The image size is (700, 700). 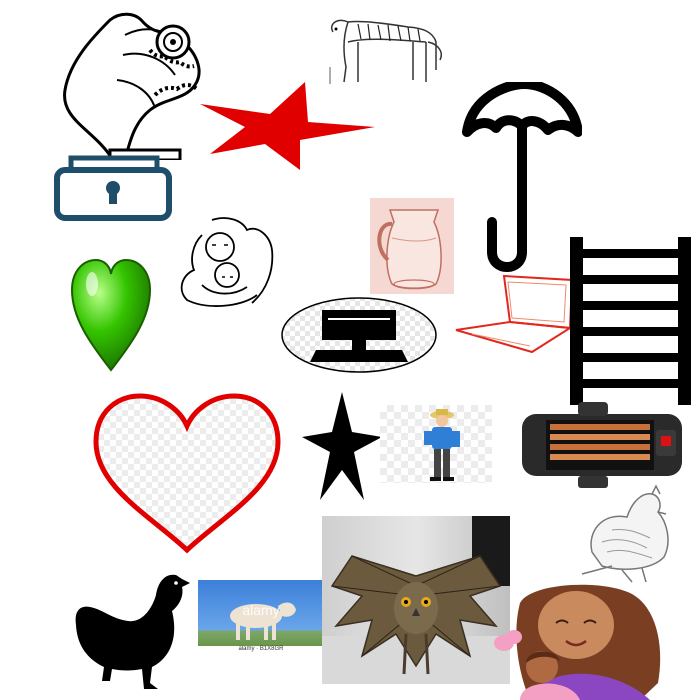 I want to click on black-star-image, so click(x=342, y=447).